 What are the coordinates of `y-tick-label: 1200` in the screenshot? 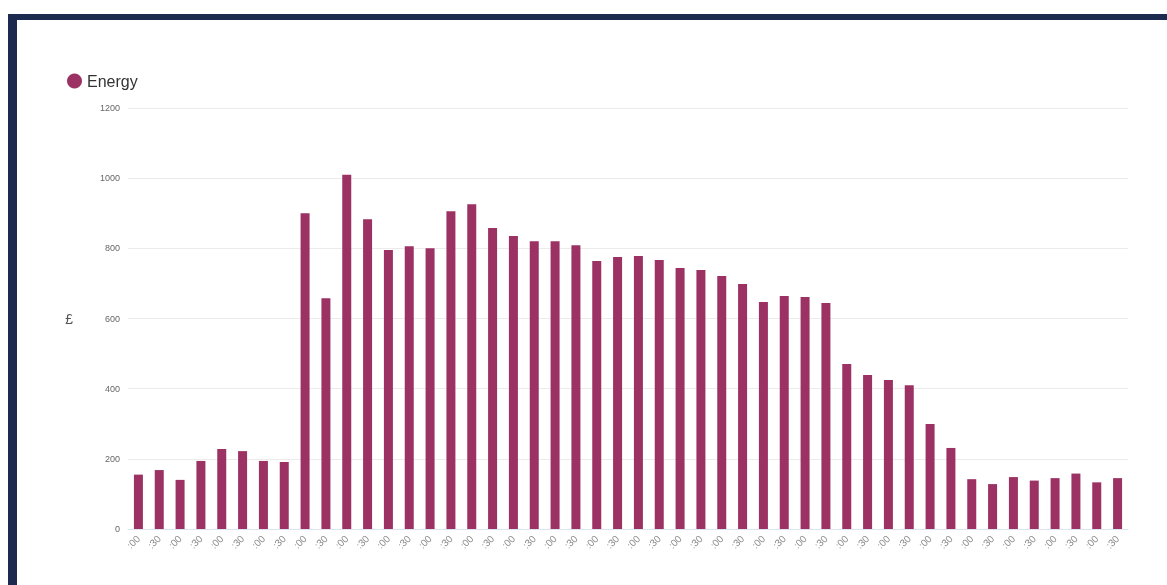 It's located at (109, 108).